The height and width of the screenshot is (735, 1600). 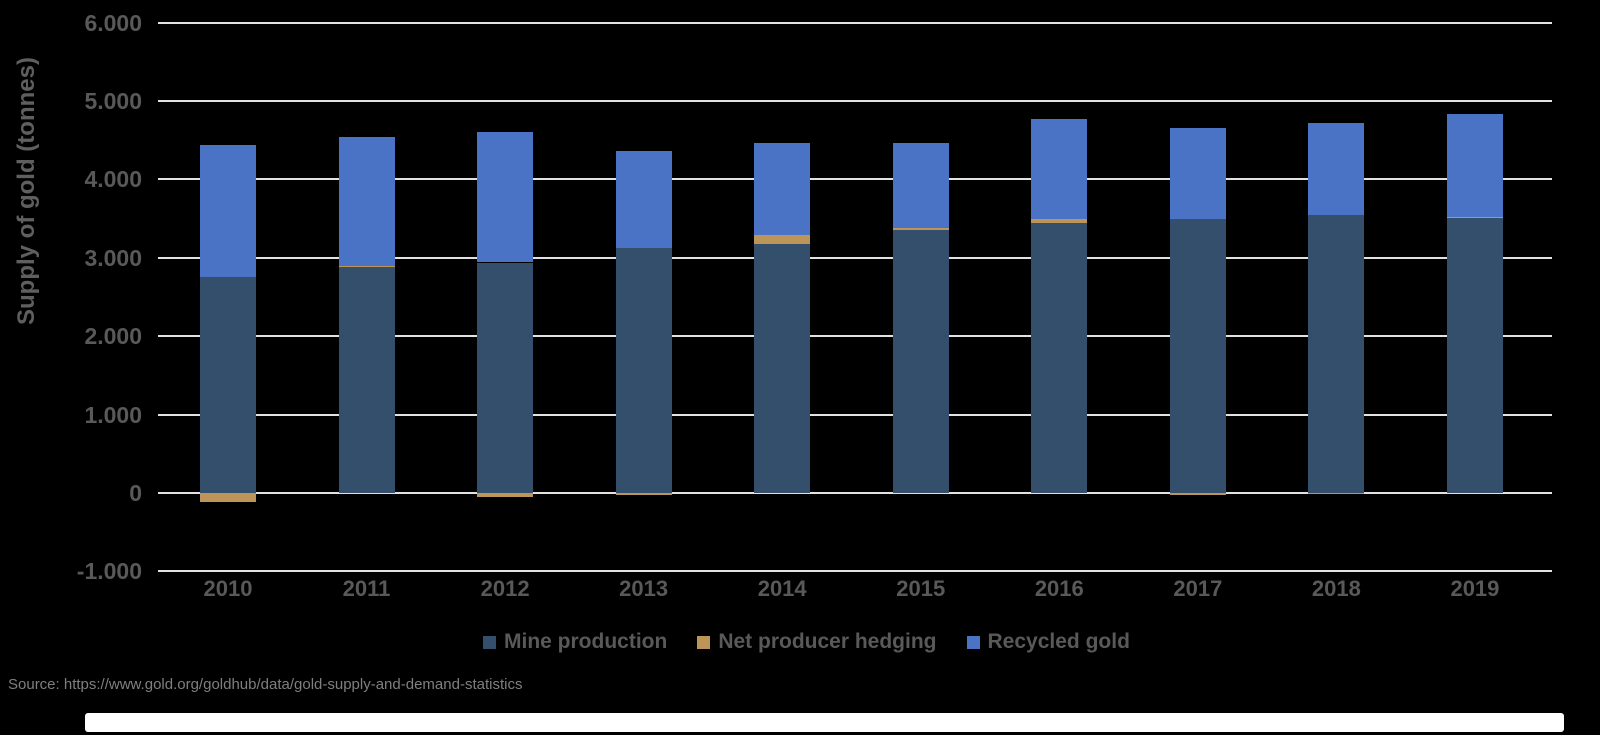 I want to click on y-tick-label: 6.000, so click(x=113, y=22).